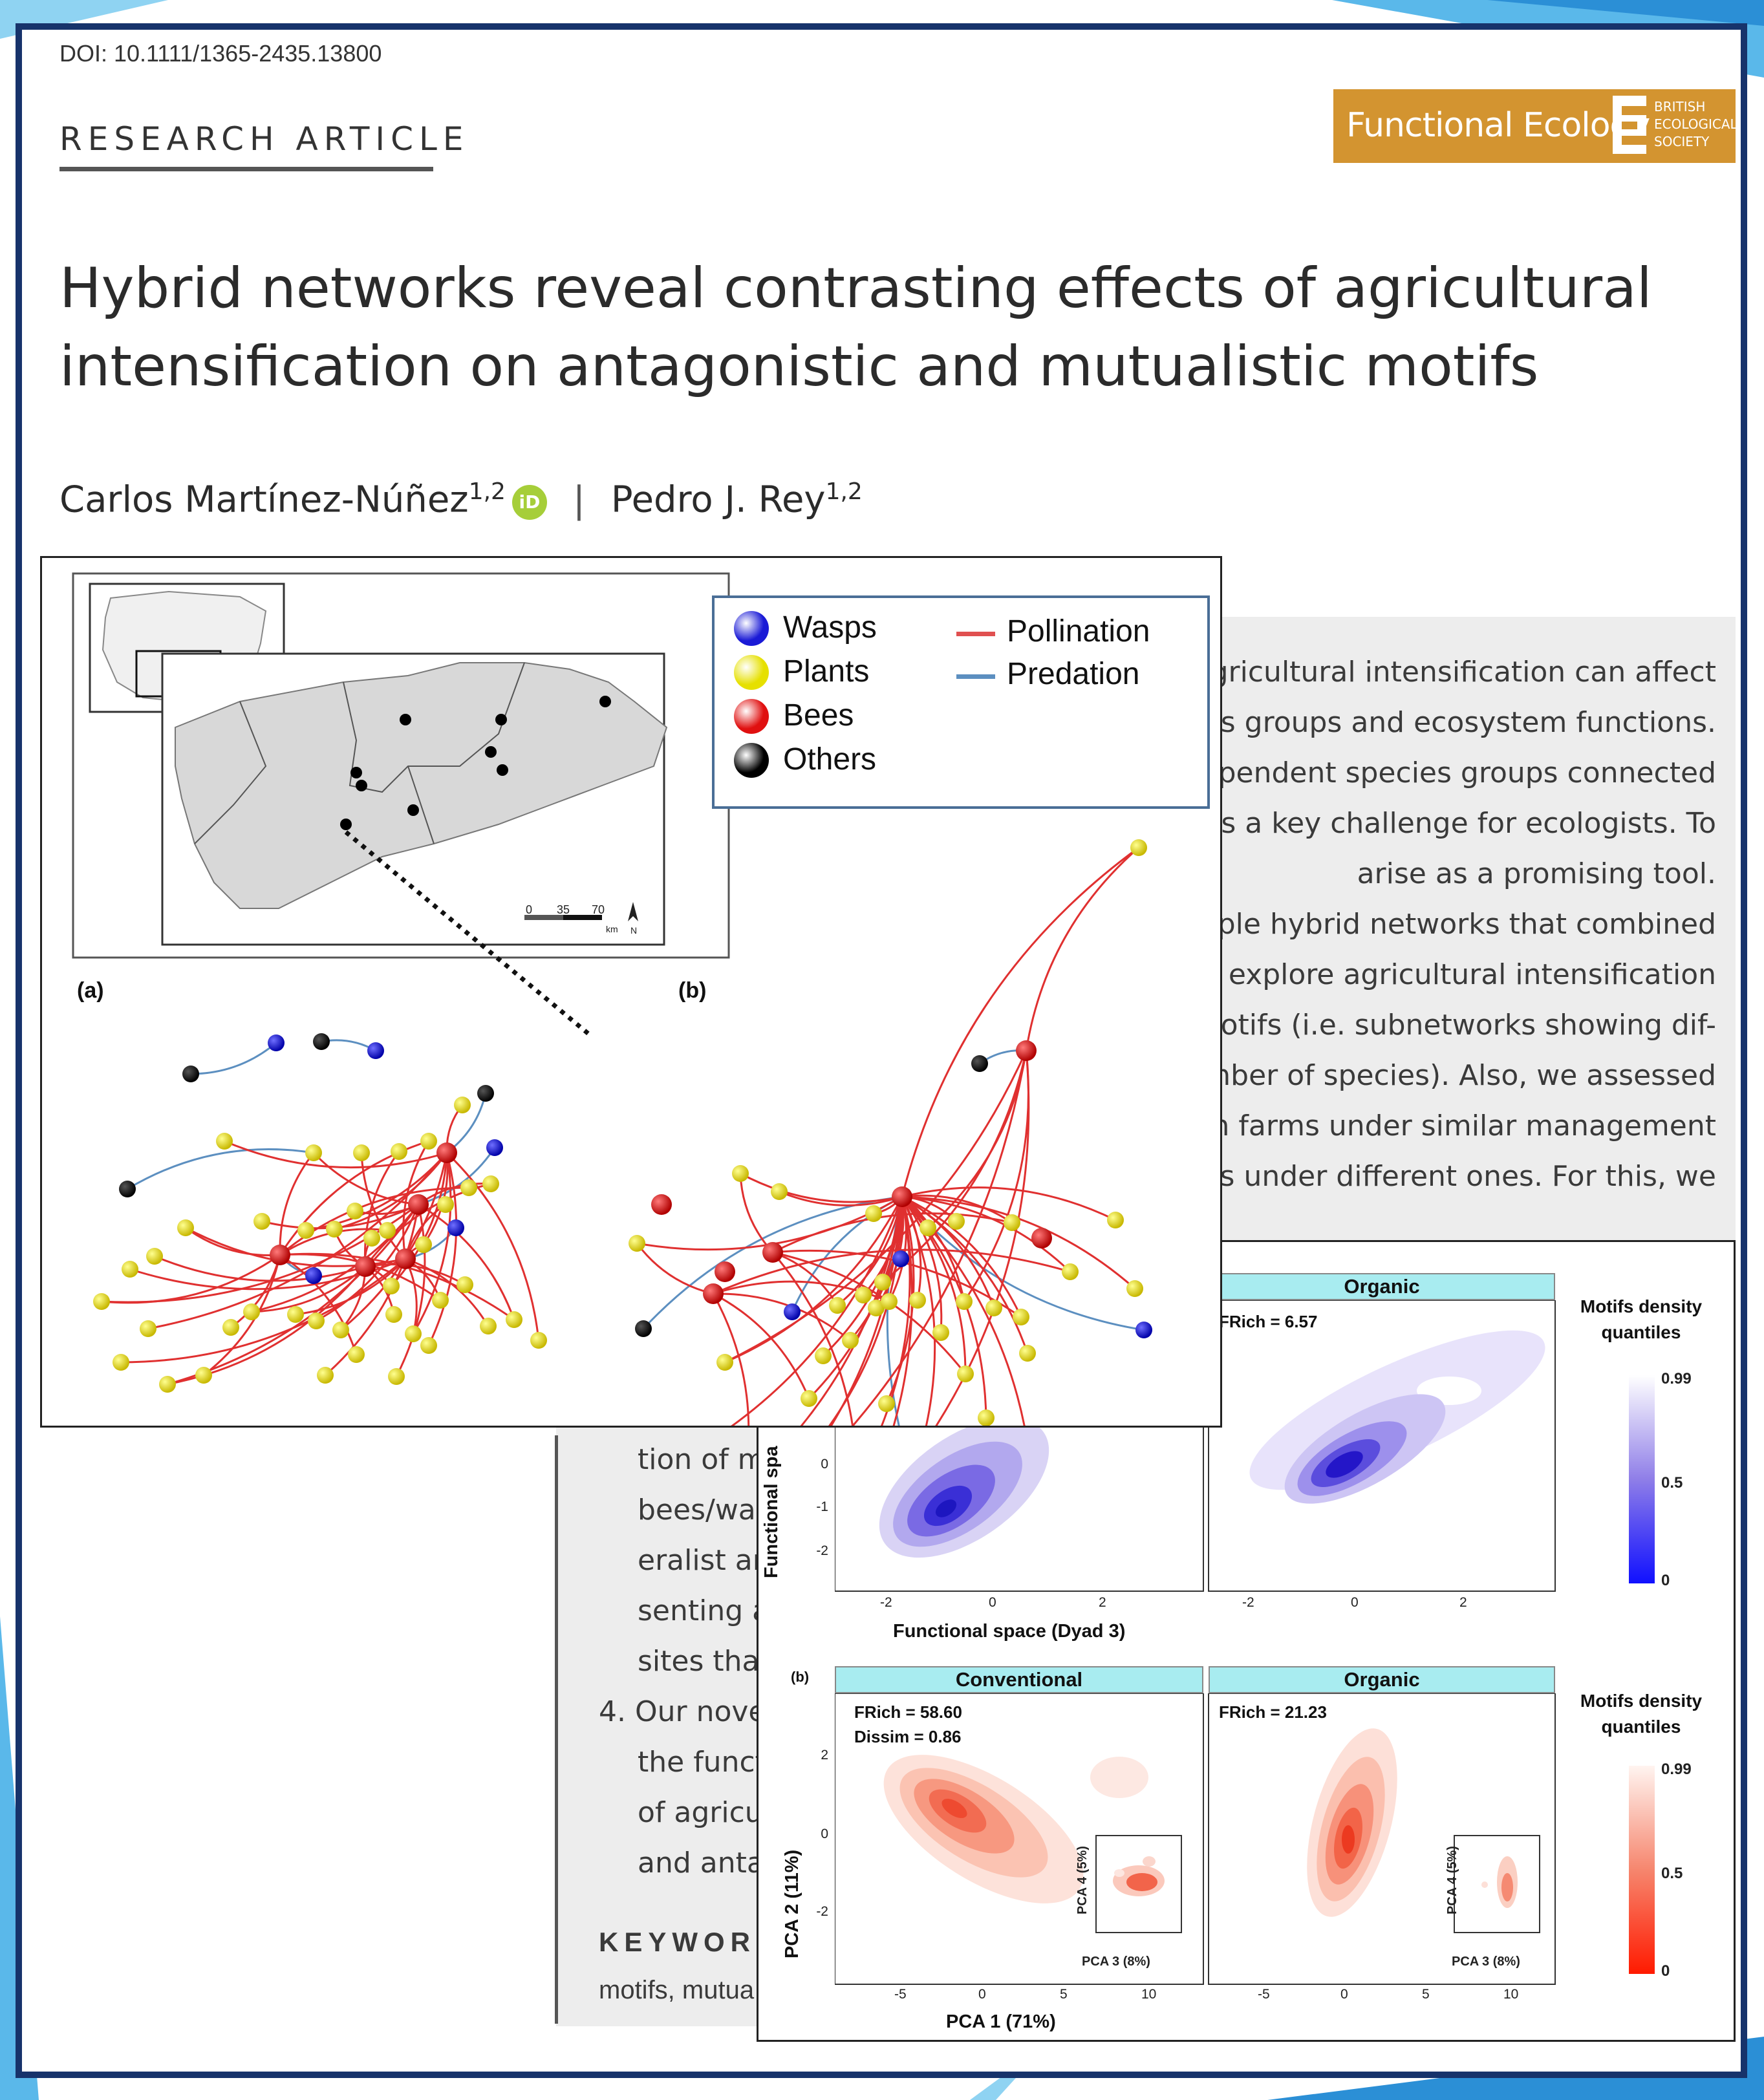  What do you see at coordinates (844, 491) in the screenshot?
I see `author-2-affiliation: 1,2` at bounding box center [844, 491].